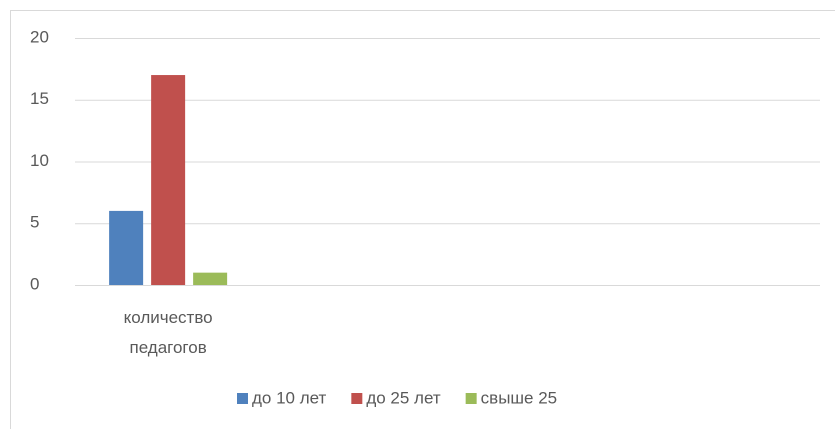  I want to click on y-tick-label: 0, so click(34, 283).